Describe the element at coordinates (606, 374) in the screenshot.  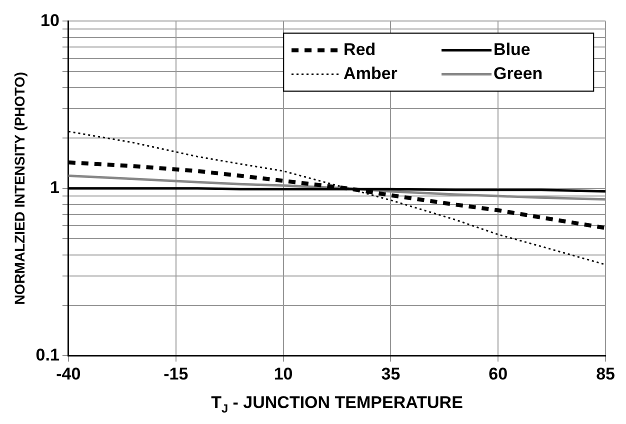
I see `x-tick-label: 85` at that location.